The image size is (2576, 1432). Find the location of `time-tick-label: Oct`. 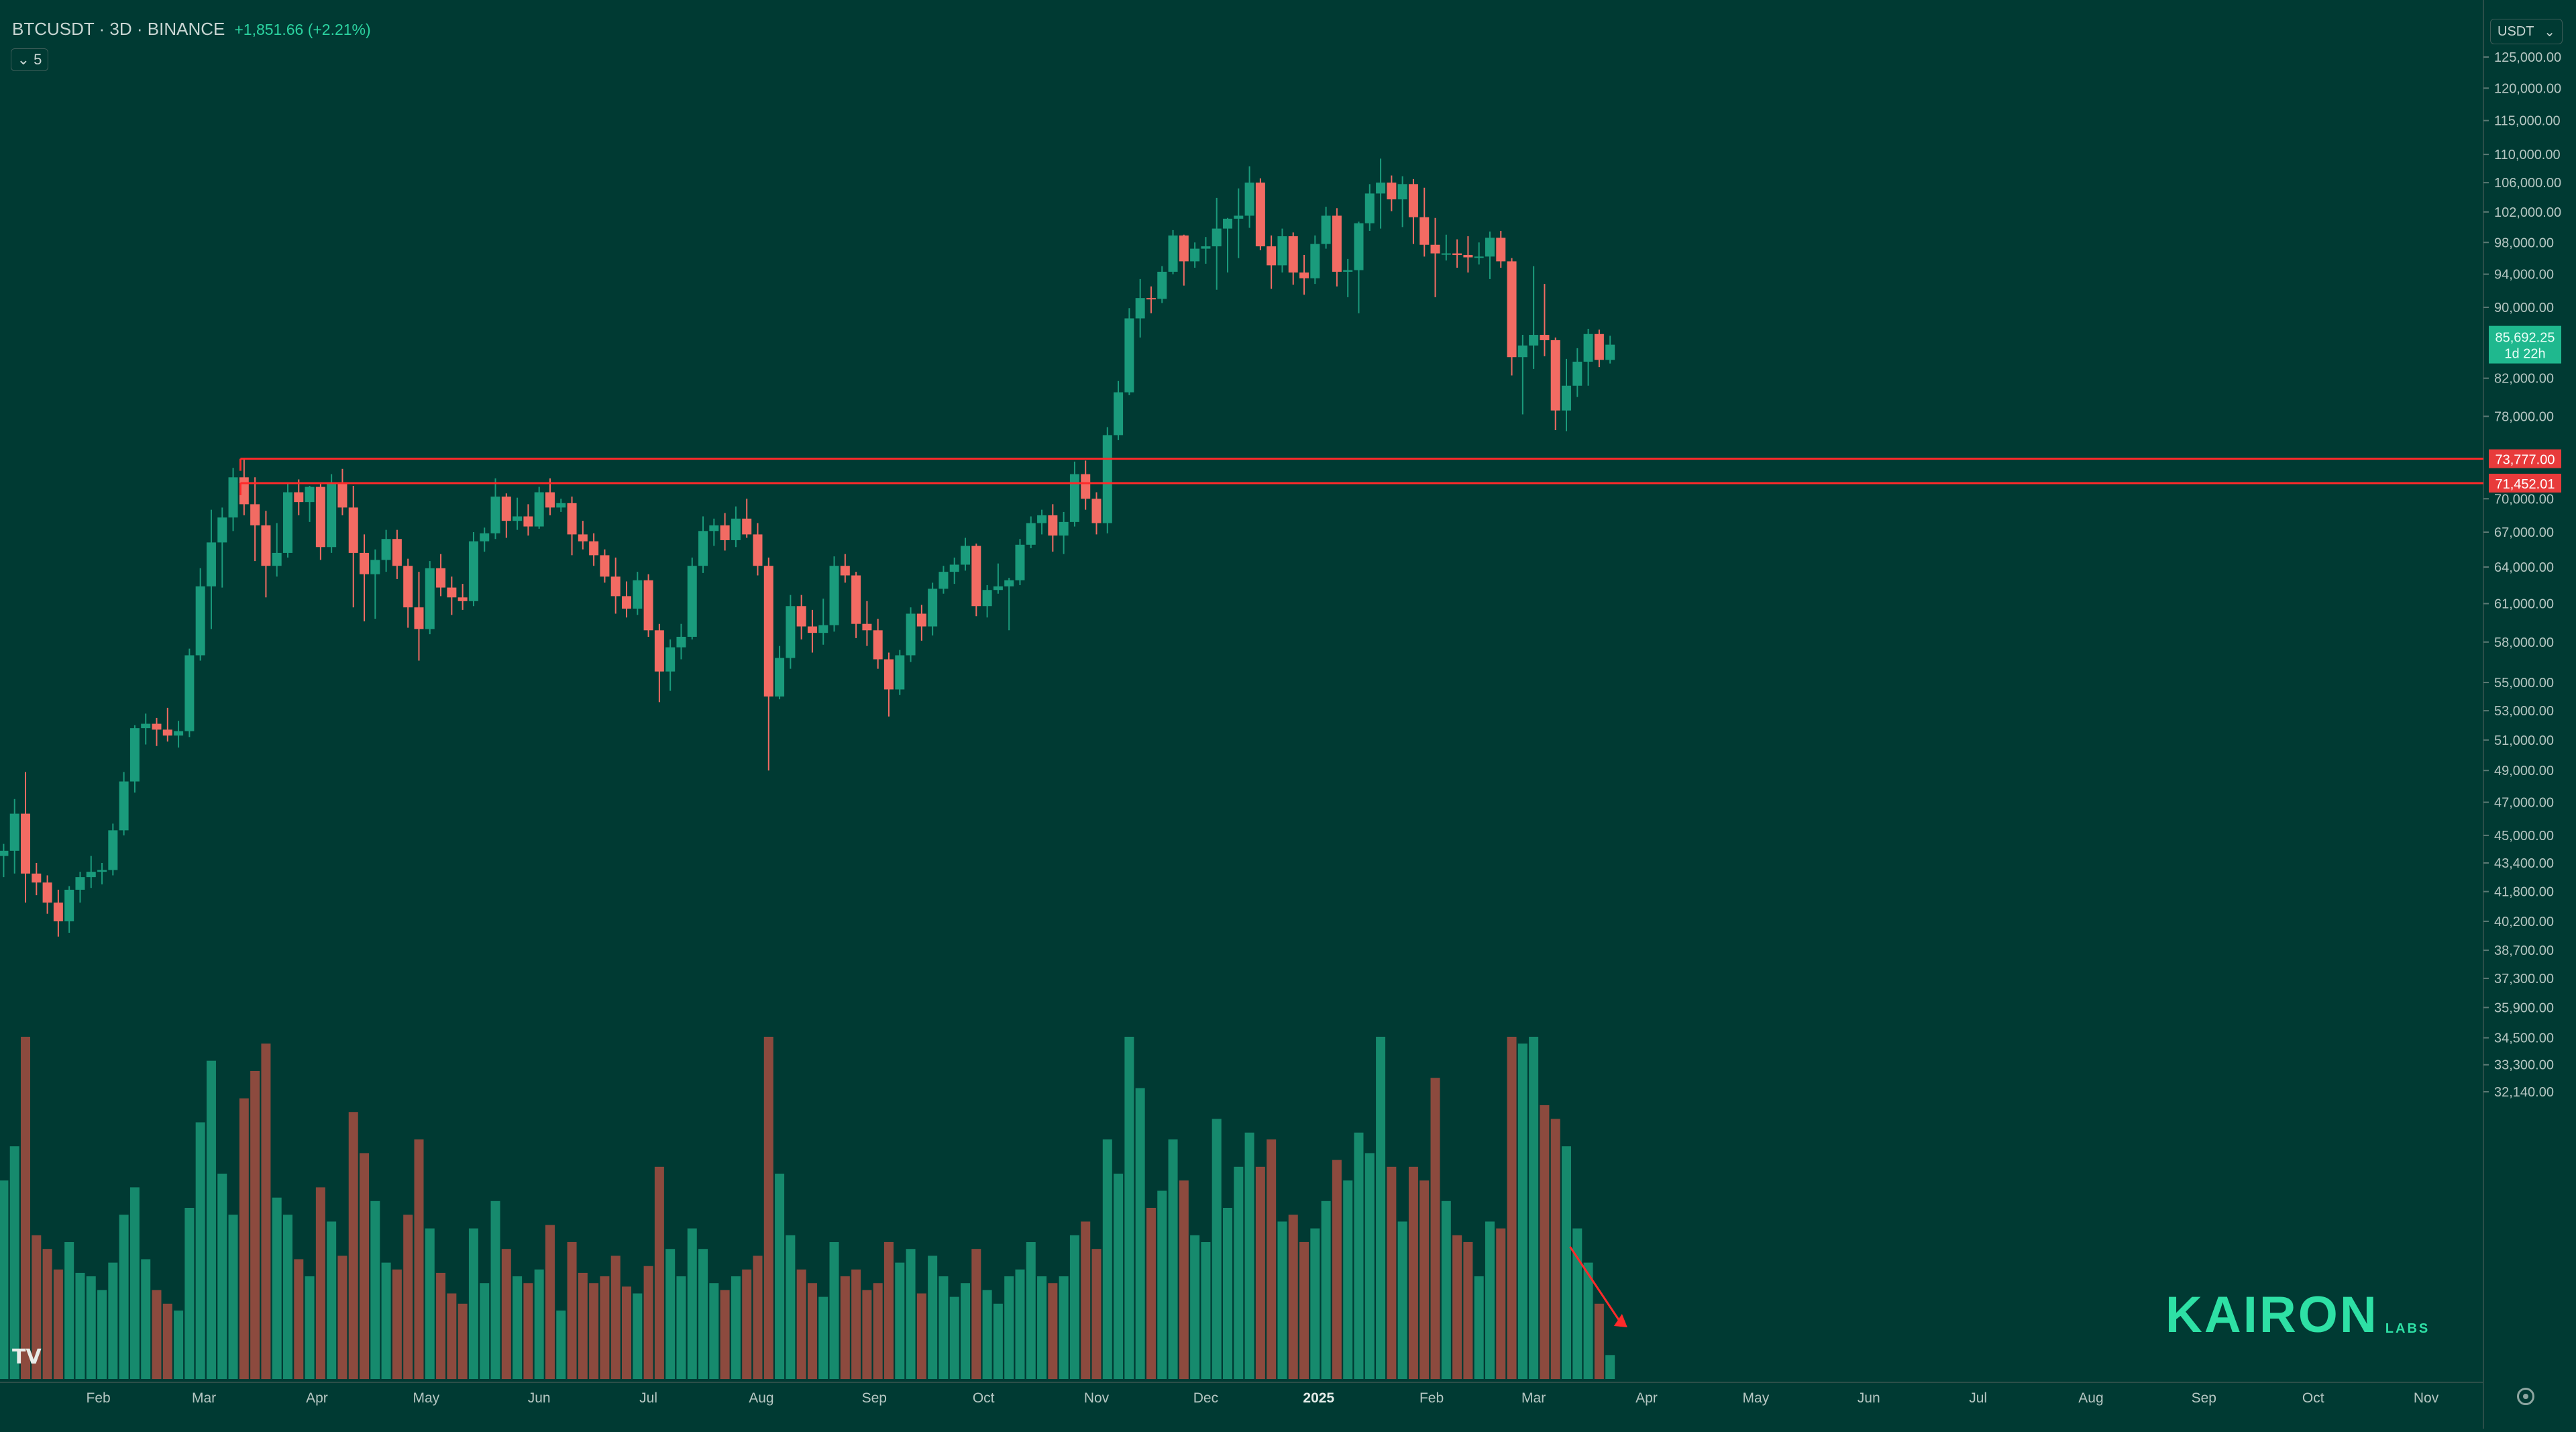

time-tick-label: Oct is located at coordinates (2313, 1398).